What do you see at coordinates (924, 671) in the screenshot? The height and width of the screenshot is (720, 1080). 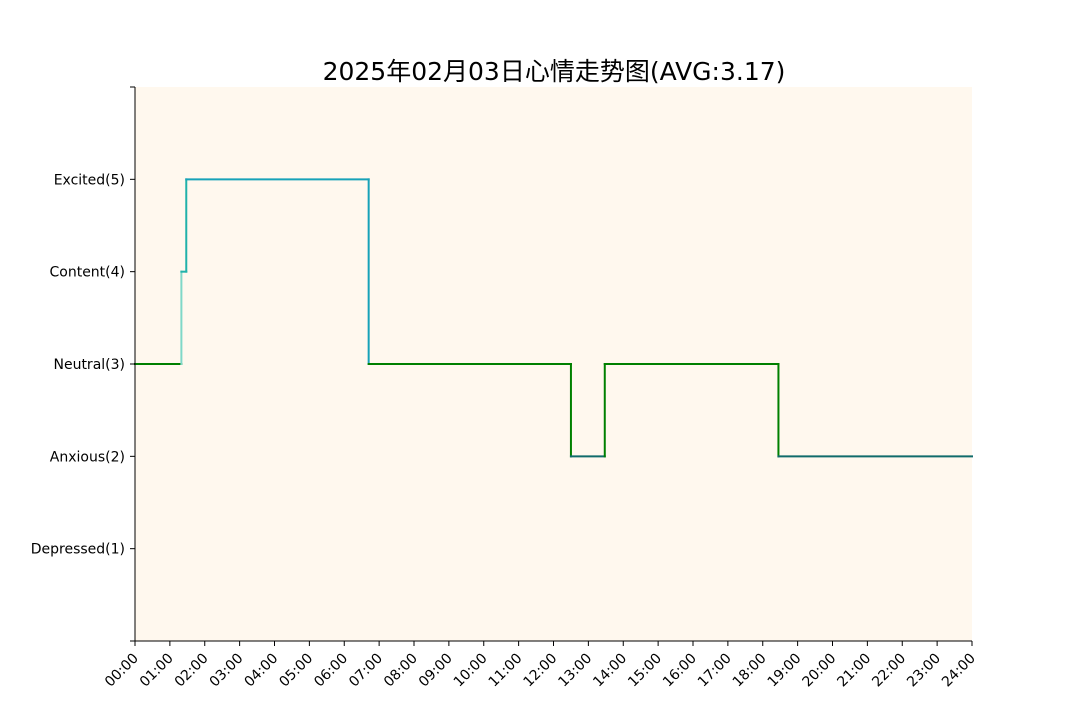 I see `x-tick-label: 23:00` at bounding box center [924, 671].